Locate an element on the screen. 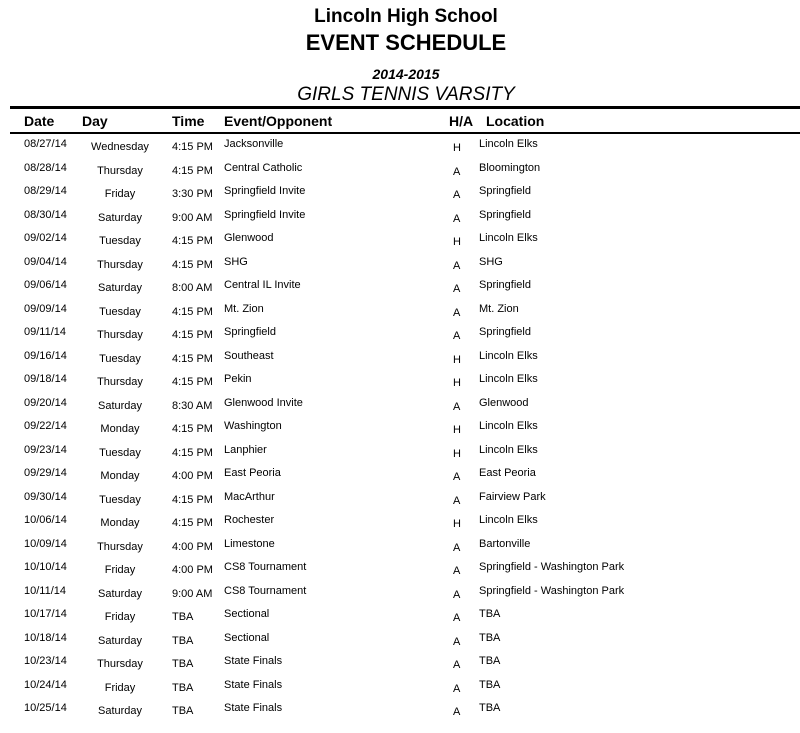  cell-date: 09/11/14 is located at coordinates (45, 332).